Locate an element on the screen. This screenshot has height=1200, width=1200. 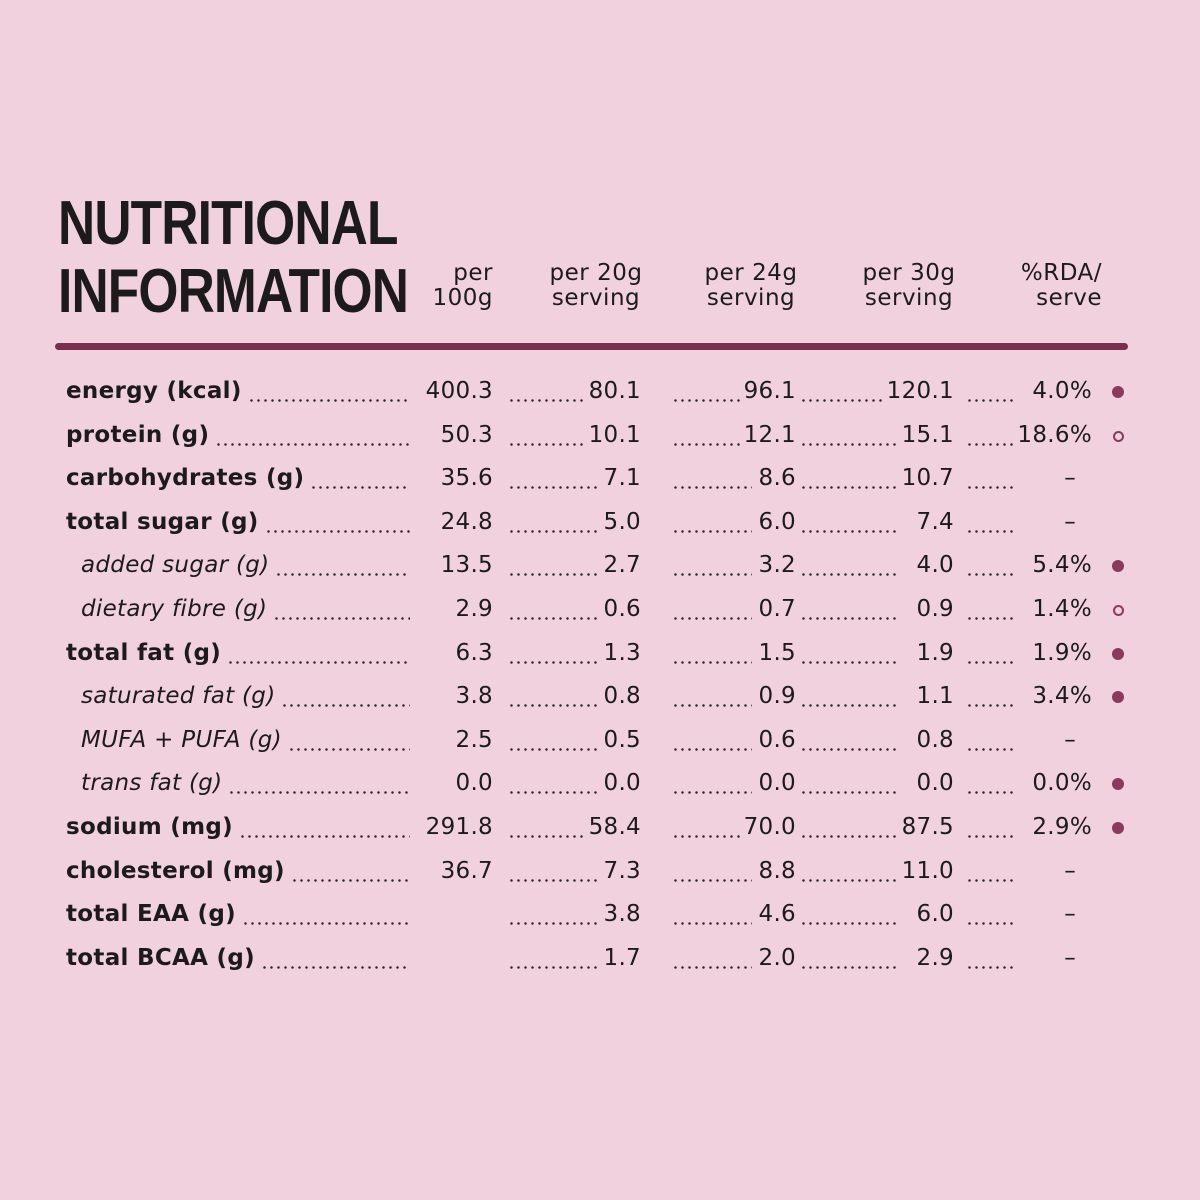
table-row: cholesterol (mg) 36.7 7.3 8.8 11.0 – is located at coordinates (600, 872).